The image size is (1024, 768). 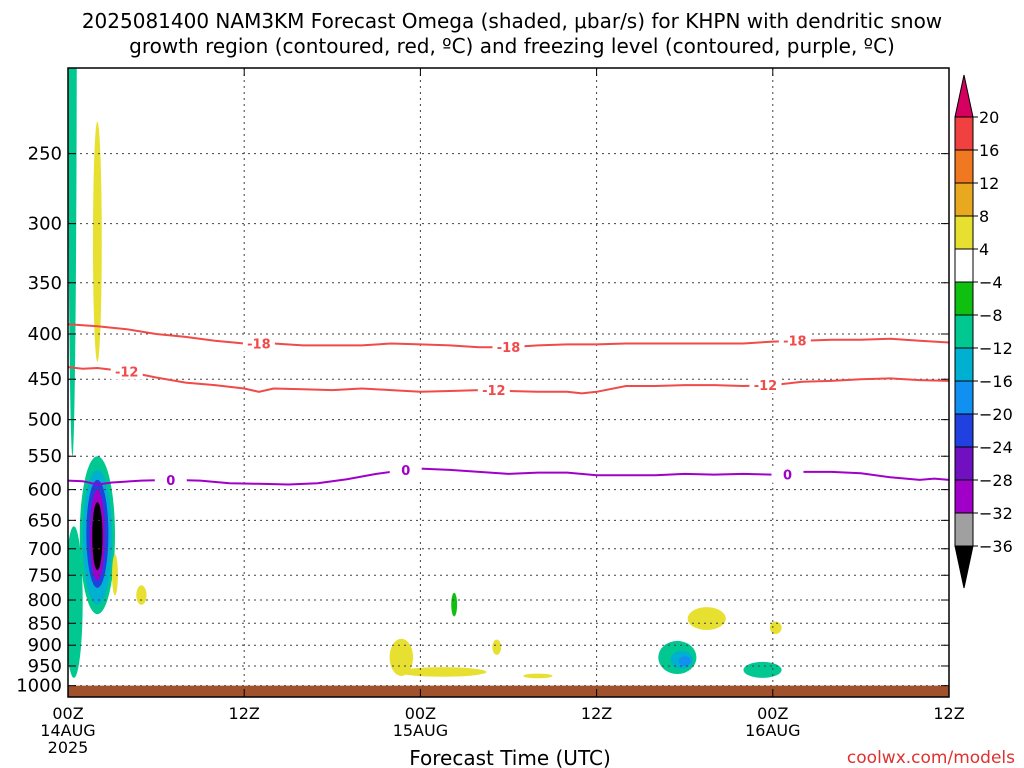 What do you see at coordinates (67, 730) in the screenshot?
I see `x-tick-label: 14AUG` at bounding box center [67, 730].